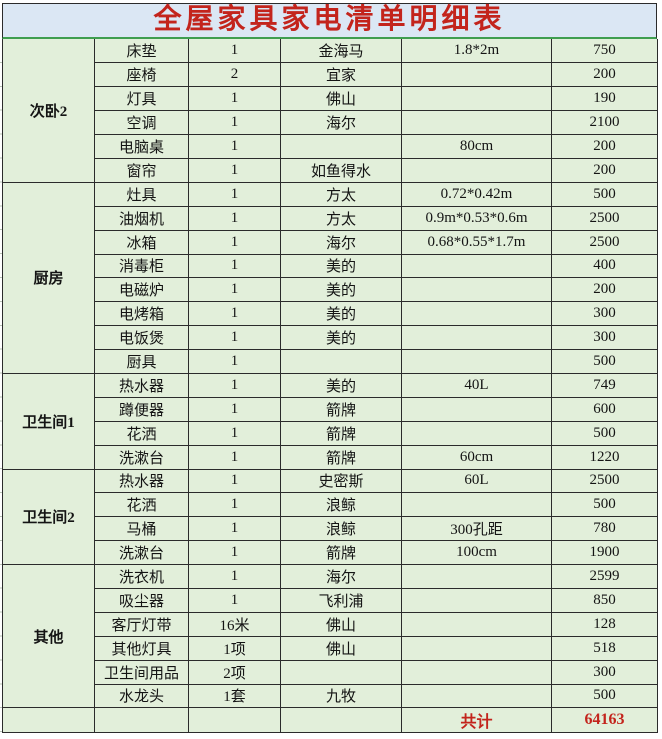 The width and height of the screenshot is (662, 739). What do you see at coordinates (604, 409) in the screenshot?
I see `cell-price: 600` at bounding box center [604, 409].